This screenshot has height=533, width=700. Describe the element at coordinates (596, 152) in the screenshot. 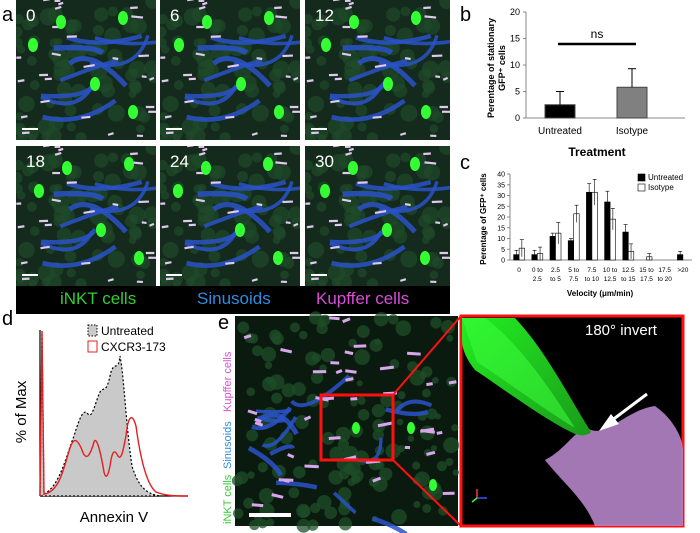

I see `x-axis-label: Treatment` at that location.